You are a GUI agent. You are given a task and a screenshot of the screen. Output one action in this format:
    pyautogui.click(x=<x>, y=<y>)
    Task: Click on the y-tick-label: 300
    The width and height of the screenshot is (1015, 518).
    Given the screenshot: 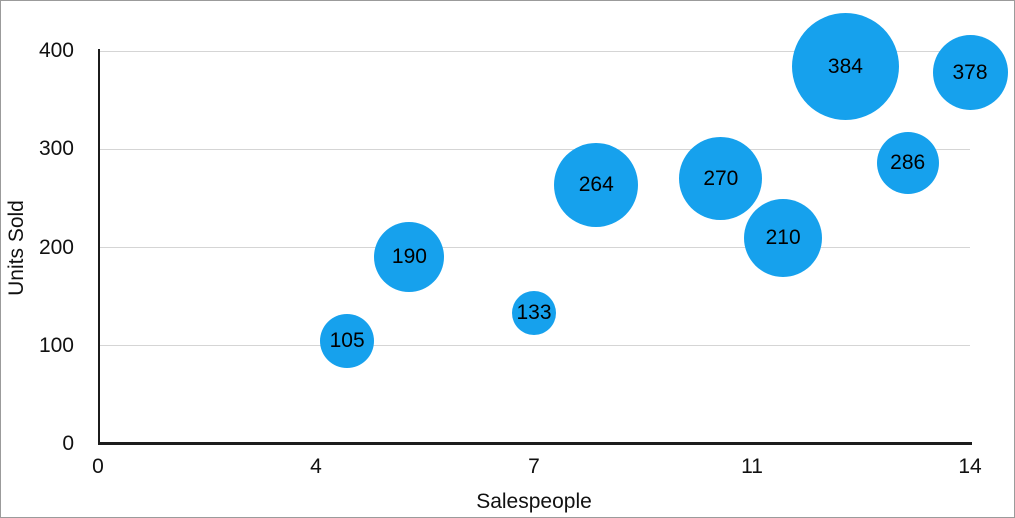 What is the action you would take?
    pyautogui.click(x=56, y=149)
    